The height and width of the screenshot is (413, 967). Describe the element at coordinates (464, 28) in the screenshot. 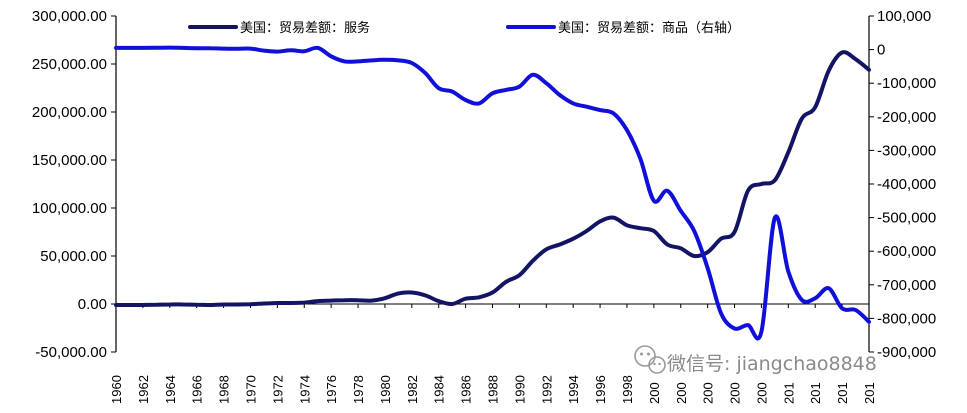

I see `legend: 美国：贸易差额：服务 美国：贸易差额：商品（右轴）` at that location.